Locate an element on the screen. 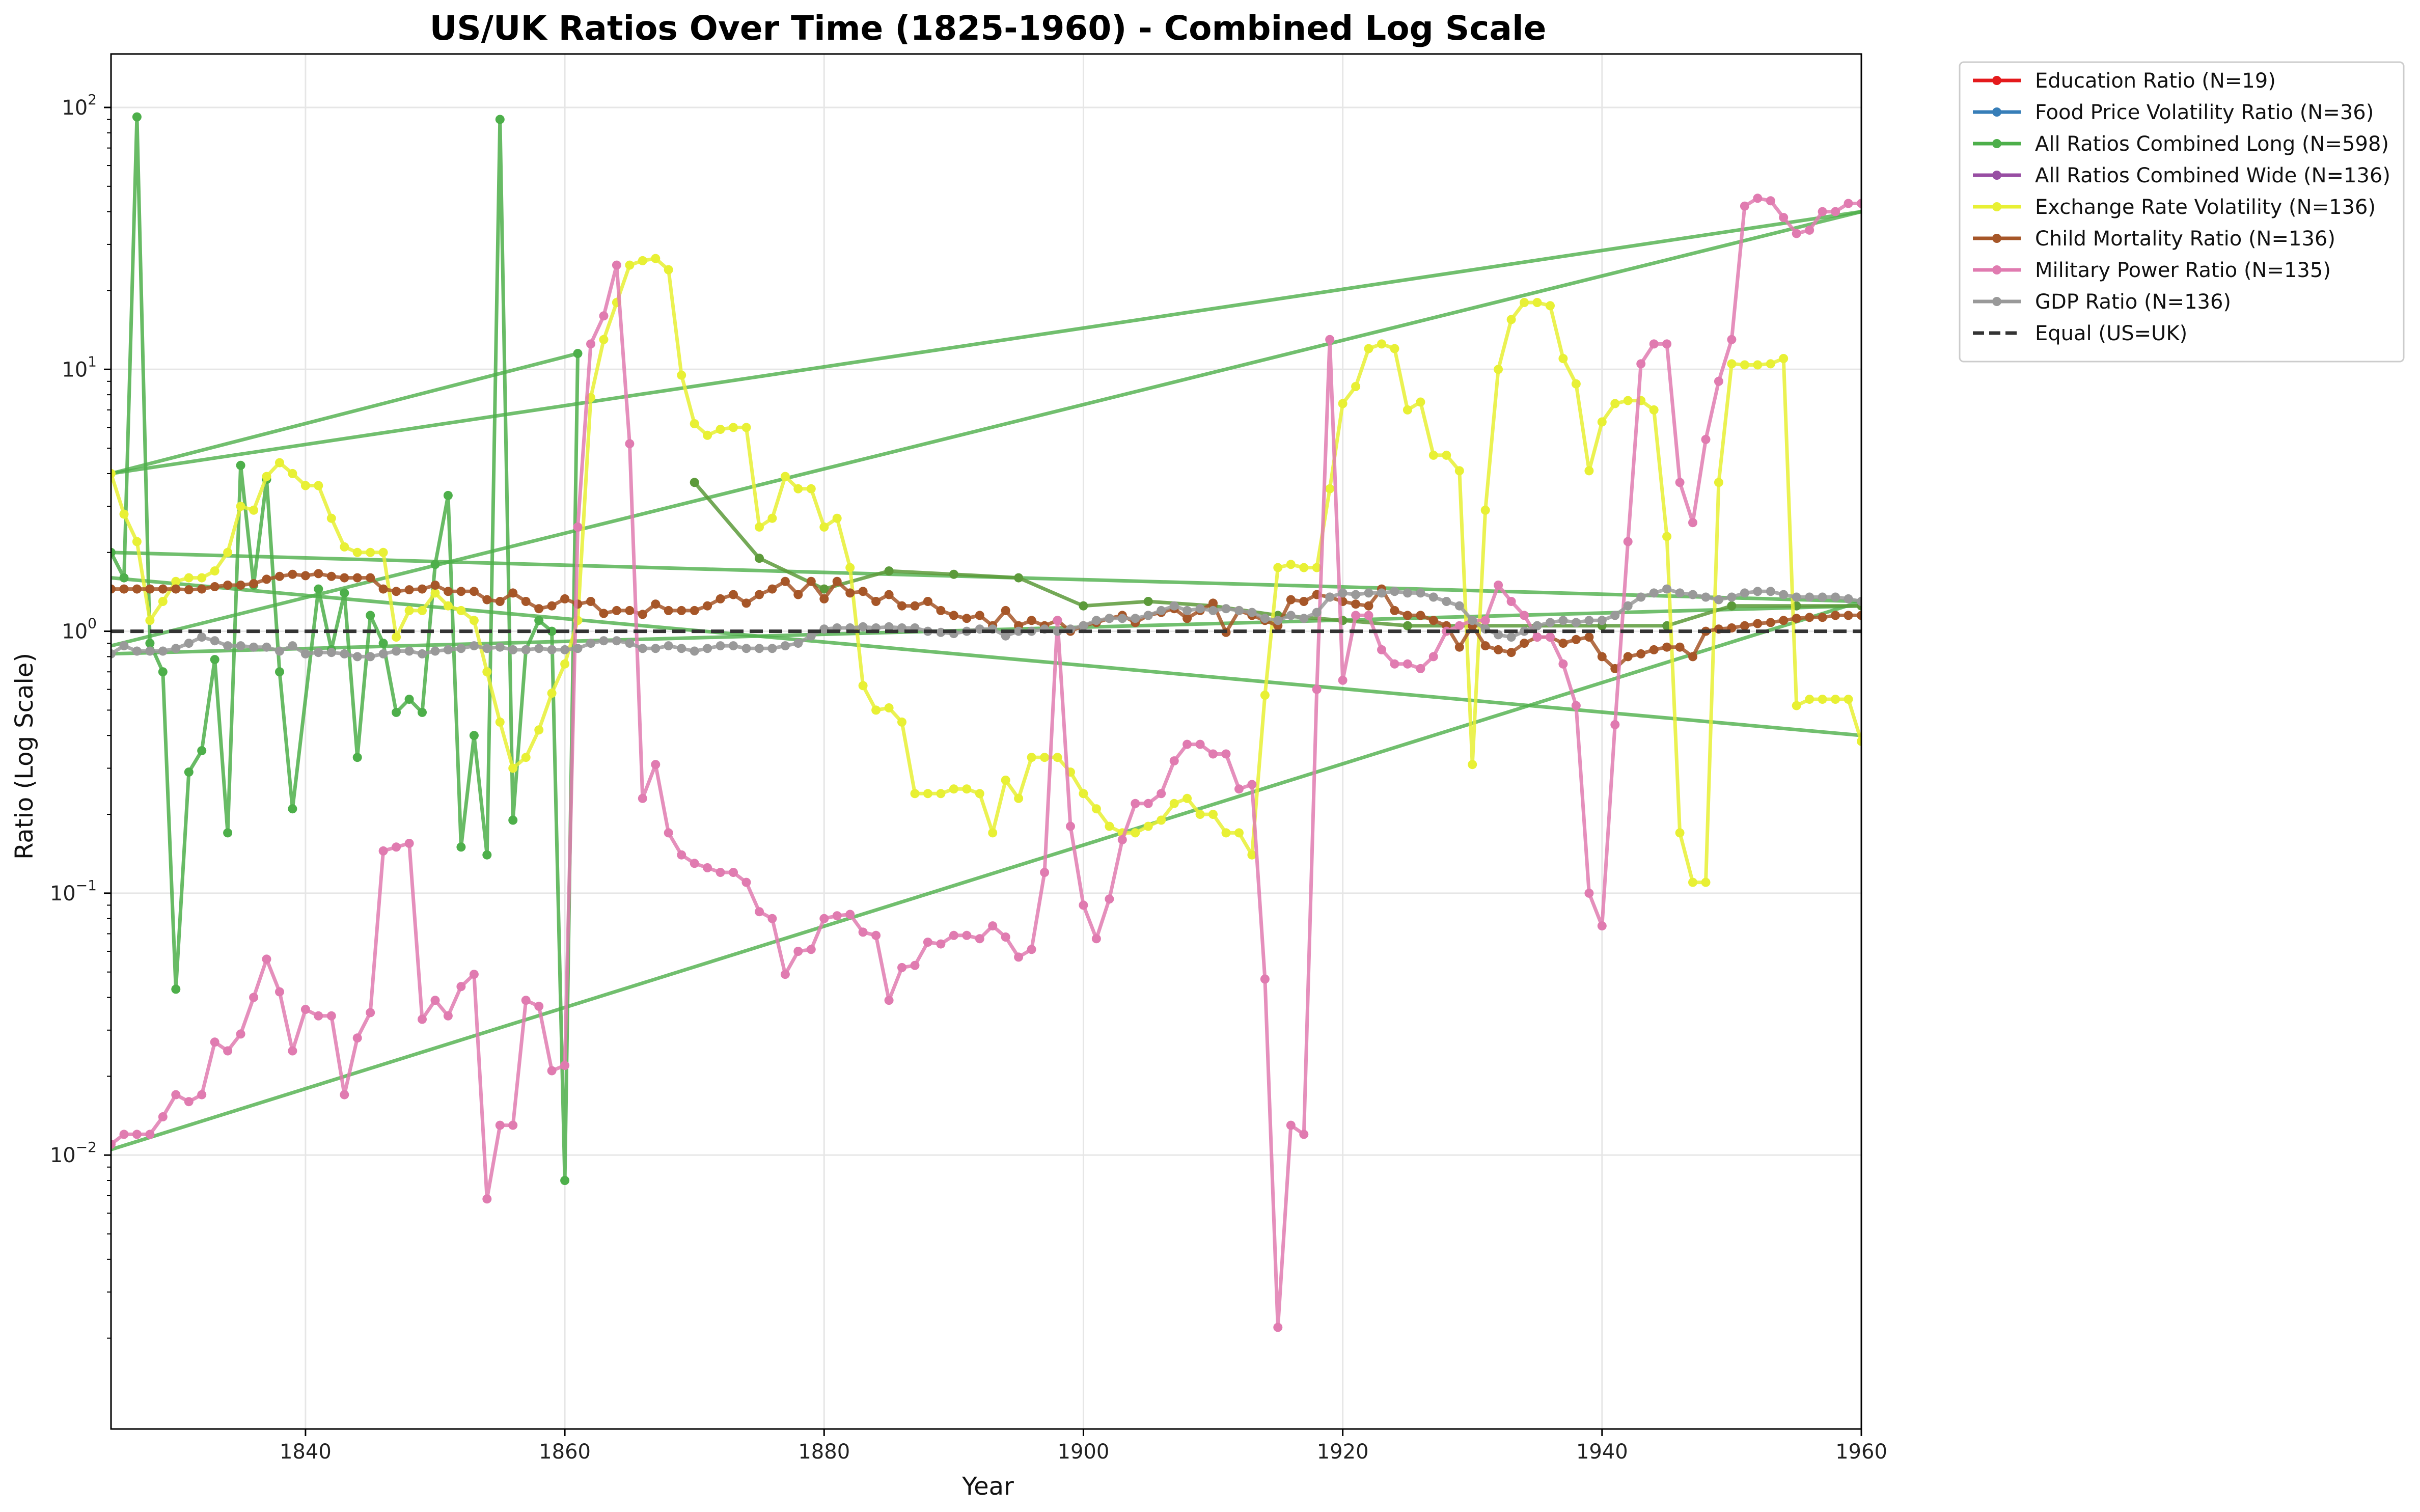 This screenshot has height=1512, width=2420. legend-marker is located at coordinates (1997, 175).